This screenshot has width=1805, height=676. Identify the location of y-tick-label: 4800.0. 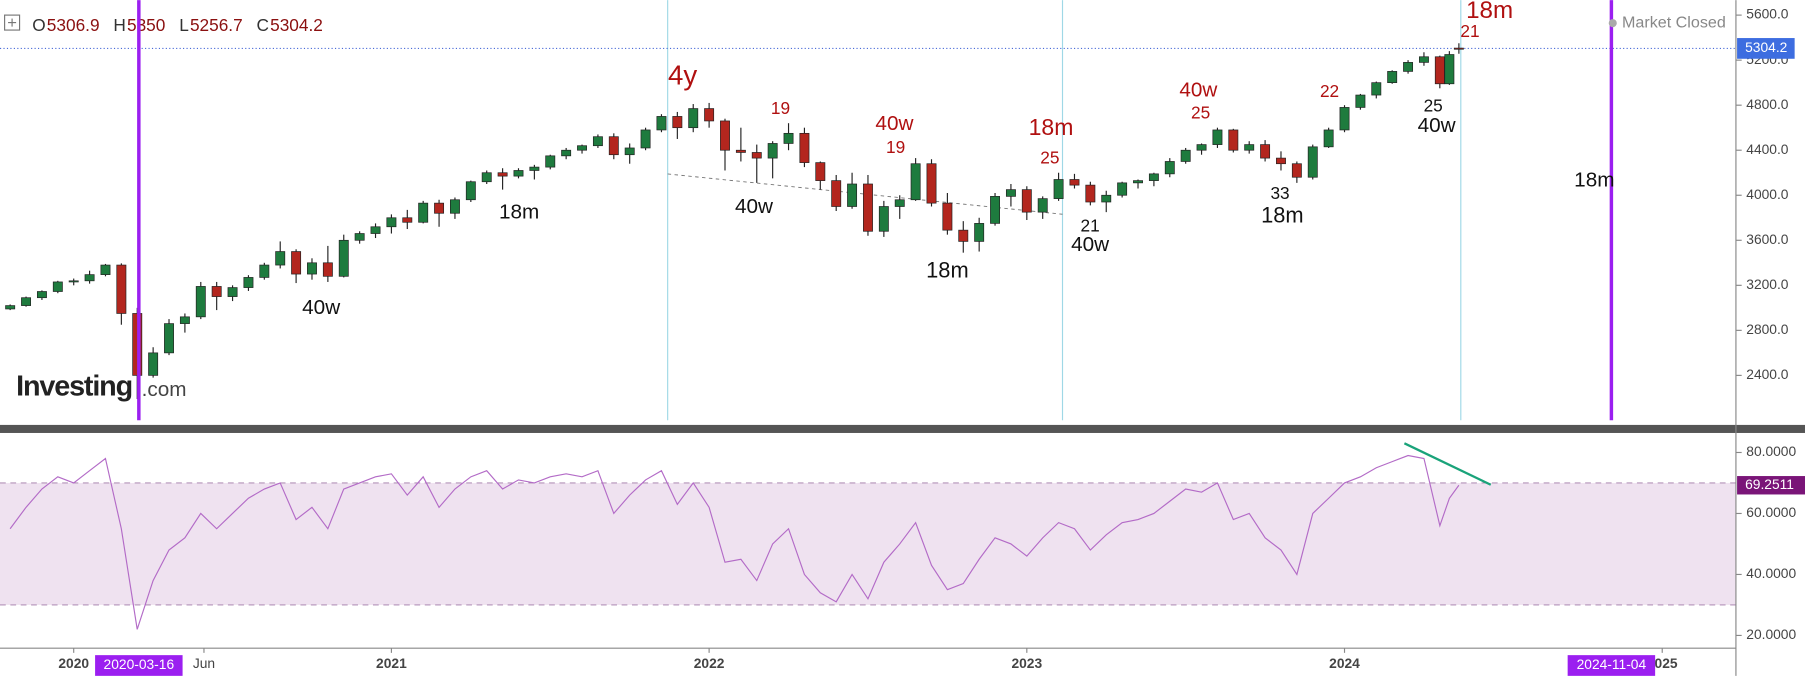
(1767, 104).